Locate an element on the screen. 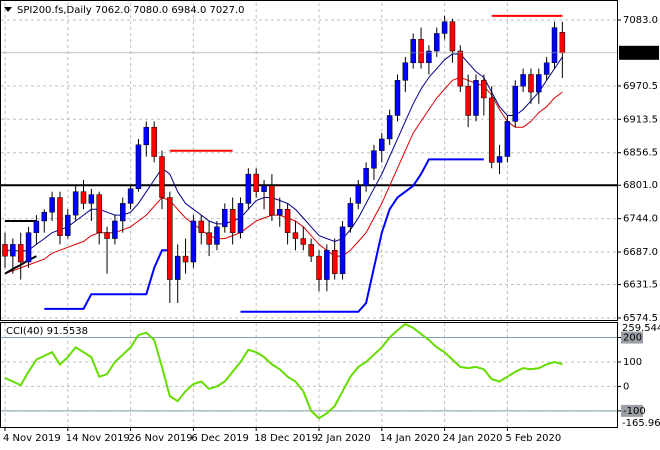 Image resolution: width=660 pixels, height=450 pixels. y-tick-label: 6631.5 is located at coordinates (640, 285).